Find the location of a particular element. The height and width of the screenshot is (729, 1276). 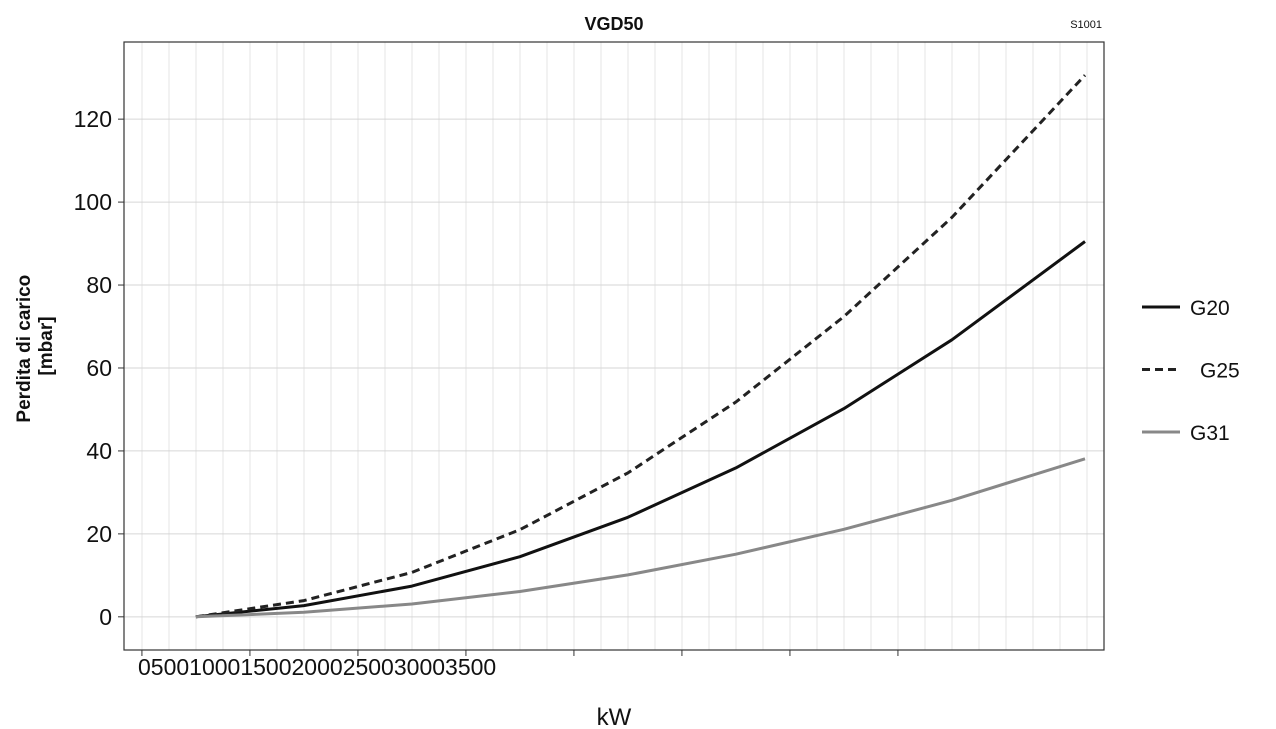

x-tick-label: 1000 is located at coordinates (214, 667).